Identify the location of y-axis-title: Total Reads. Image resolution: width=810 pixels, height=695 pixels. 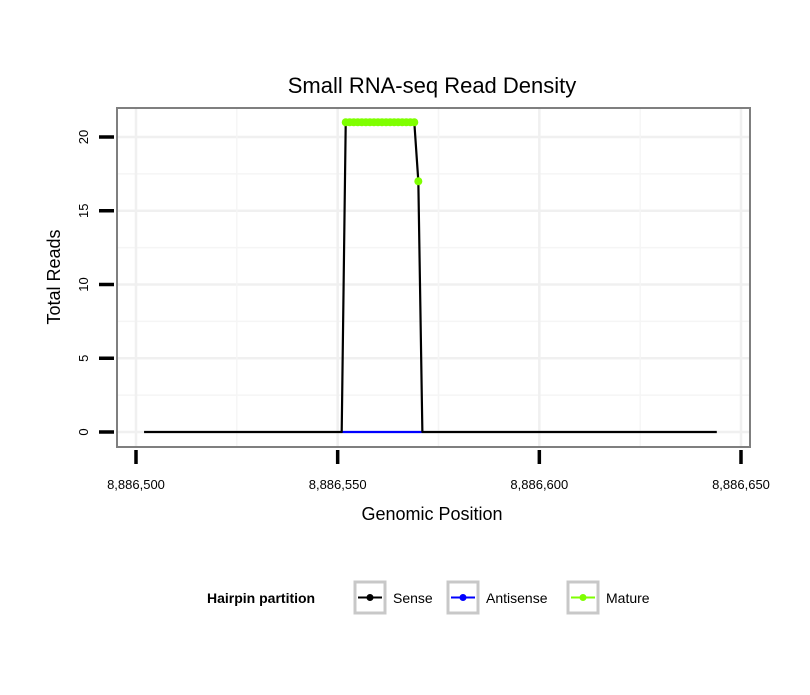
(54, 276).